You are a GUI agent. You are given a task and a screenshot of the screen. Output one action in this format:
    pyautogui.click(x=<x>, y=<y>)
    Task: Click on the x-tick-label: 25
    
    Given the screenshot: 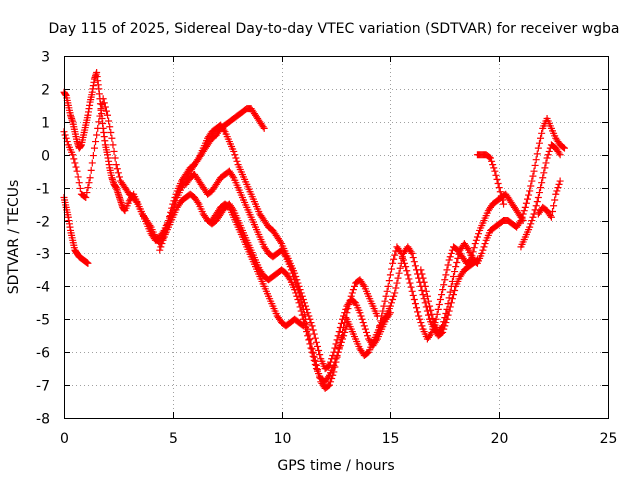 What is the action you would take?
    pyautogui.click(x=609, y=439)
    